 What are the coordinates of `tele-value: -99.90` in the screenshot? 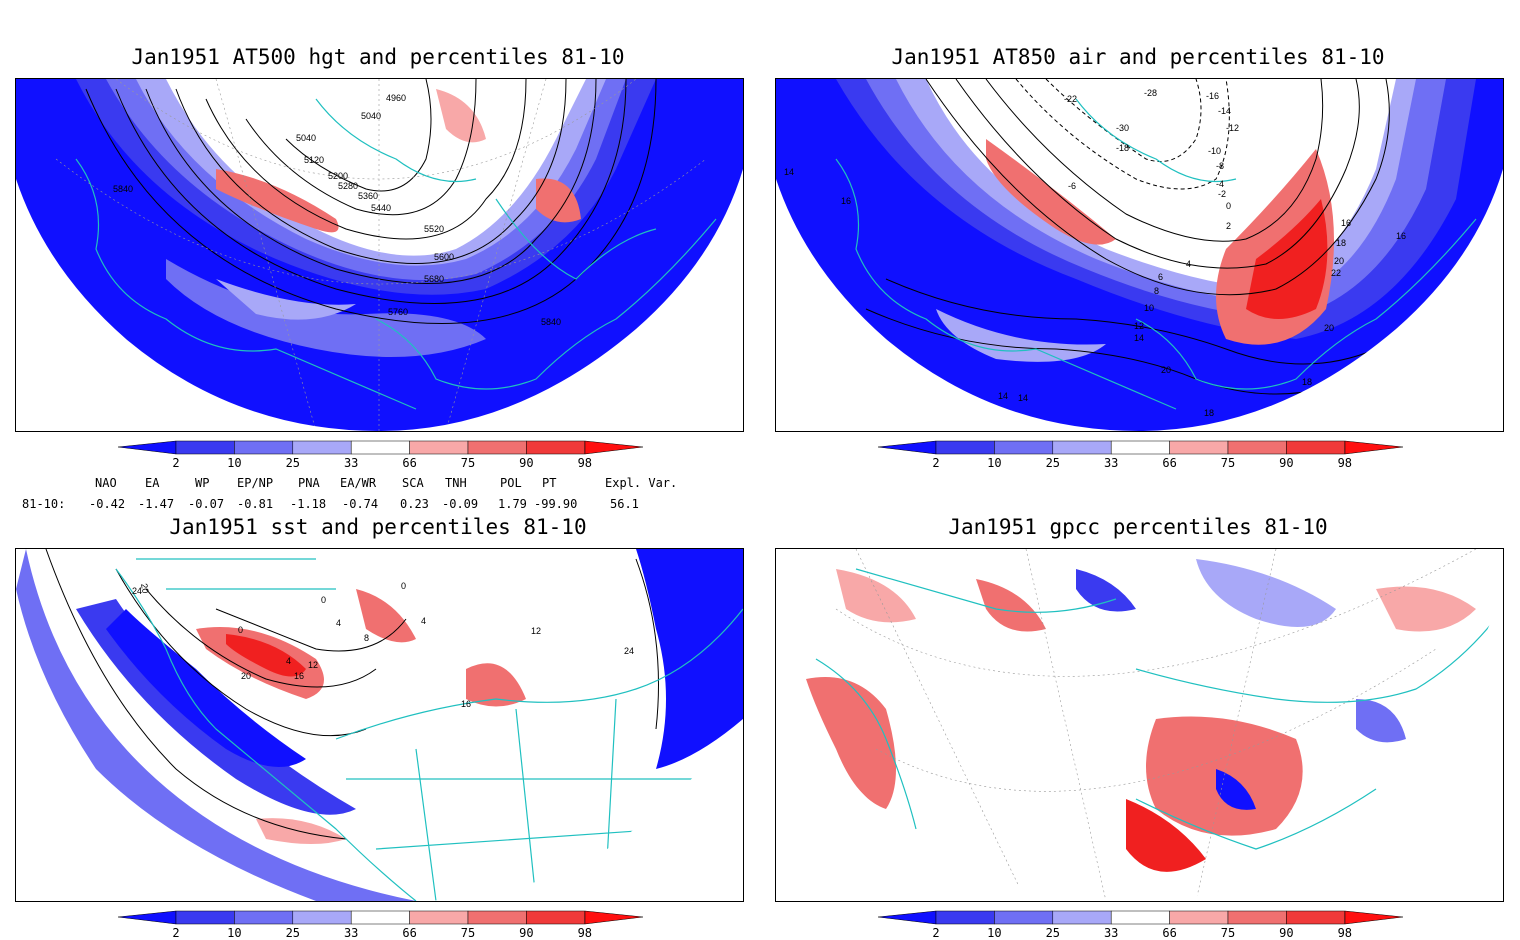 It's located at (556, 504).